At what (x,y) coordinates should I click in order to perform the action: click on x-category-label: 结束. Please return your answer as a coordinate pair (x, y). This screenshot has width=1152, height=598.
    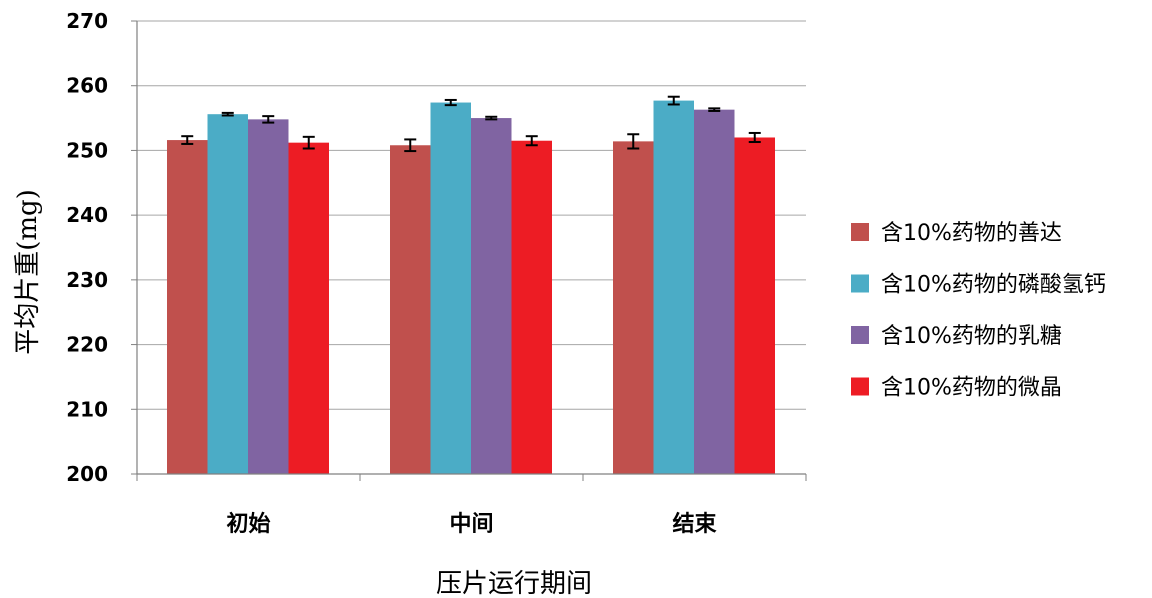
    Looking at the image, I should click on (694, 524).